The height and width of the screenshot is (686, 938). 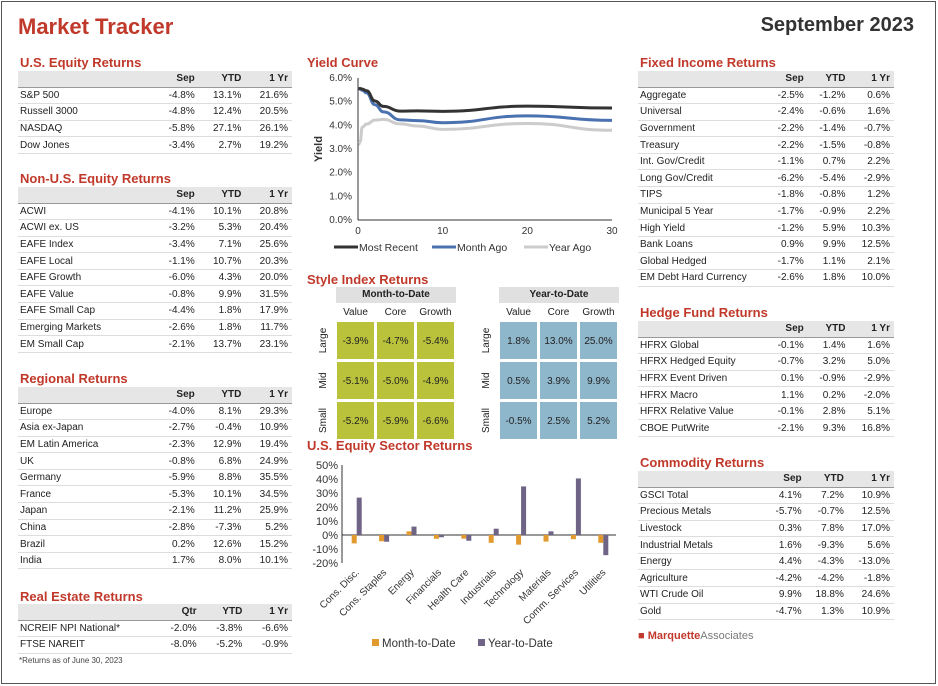 I want to click on table-cell: 10.1%, so click(x=222, y=212).